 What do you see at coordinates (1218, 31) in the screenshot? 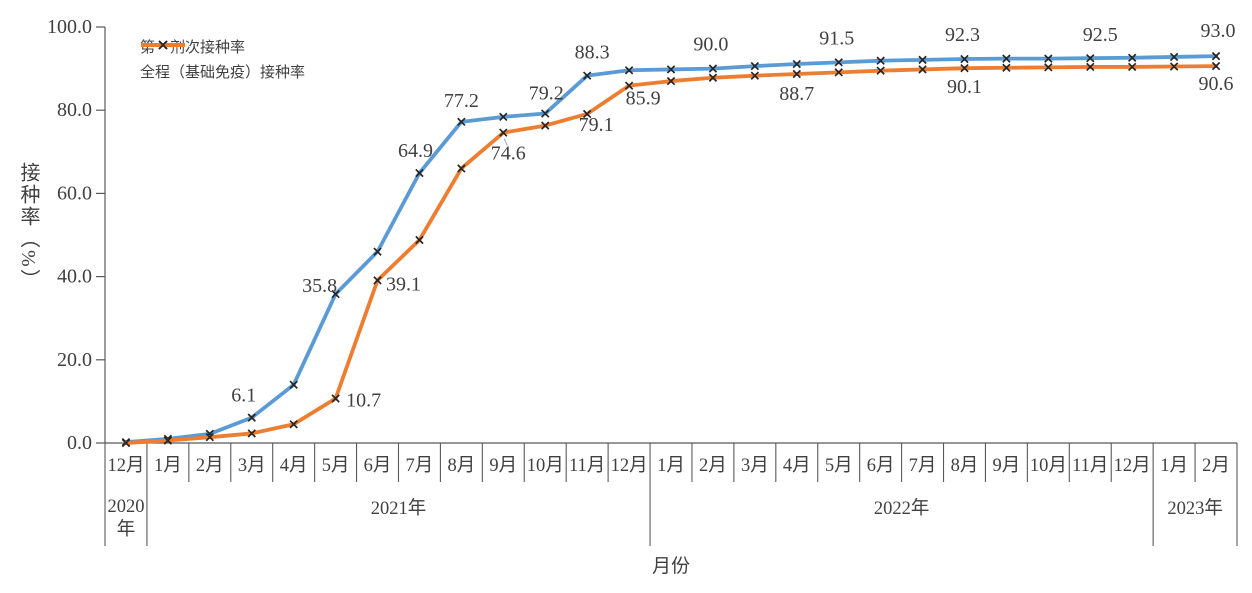
I see `data-label: 93.0` at bounding box center [1218, 31].